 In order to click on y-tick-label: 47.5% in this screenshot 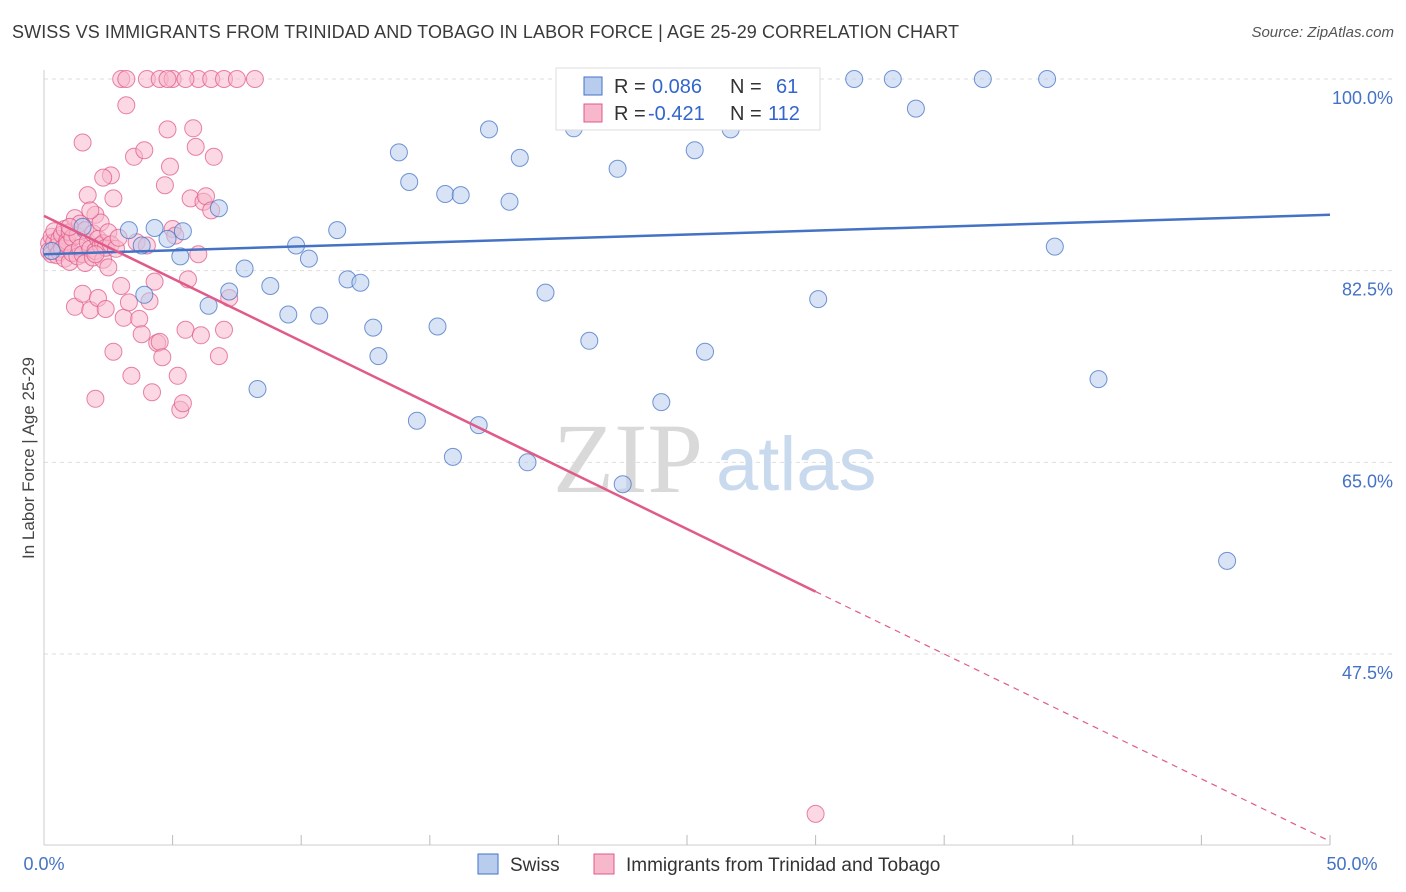, I will do `click(1367, 673)`.